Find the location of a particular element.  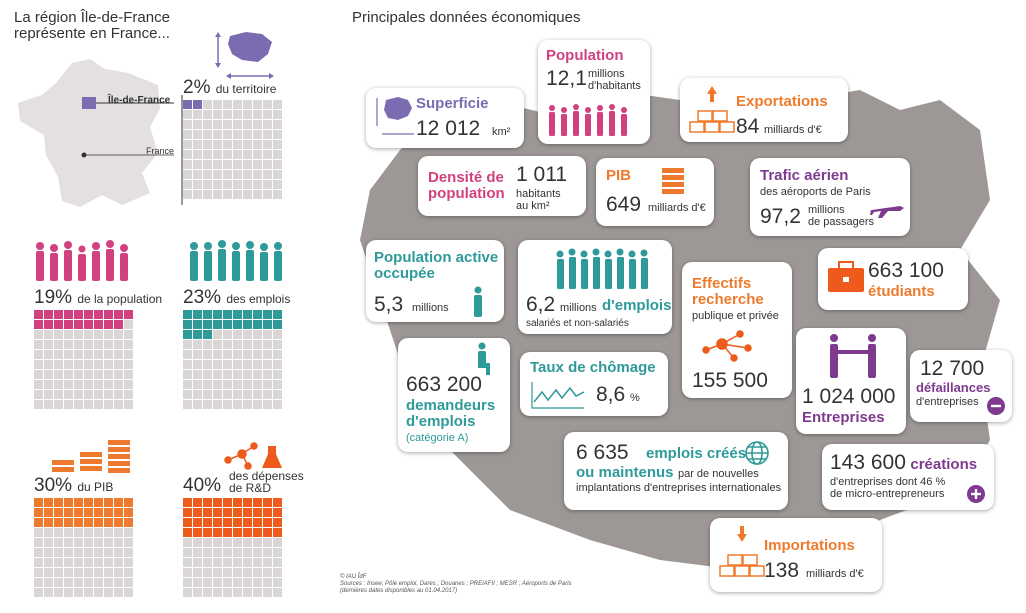

idf-region-icon is located at coordinates (244, 55).